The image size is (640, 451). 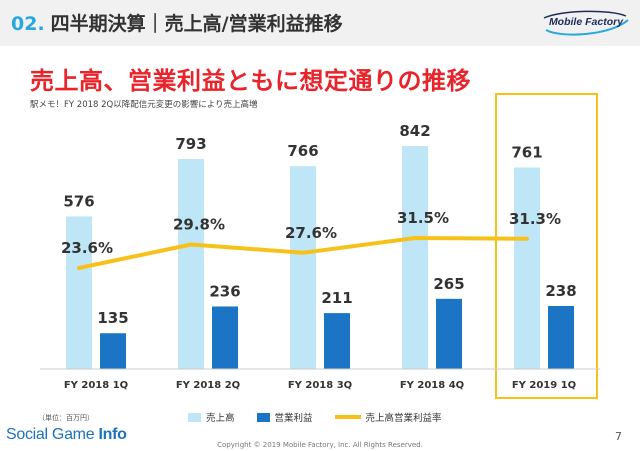 I want to click on legend-revenue: 売上高, so click(x=211, y=417).